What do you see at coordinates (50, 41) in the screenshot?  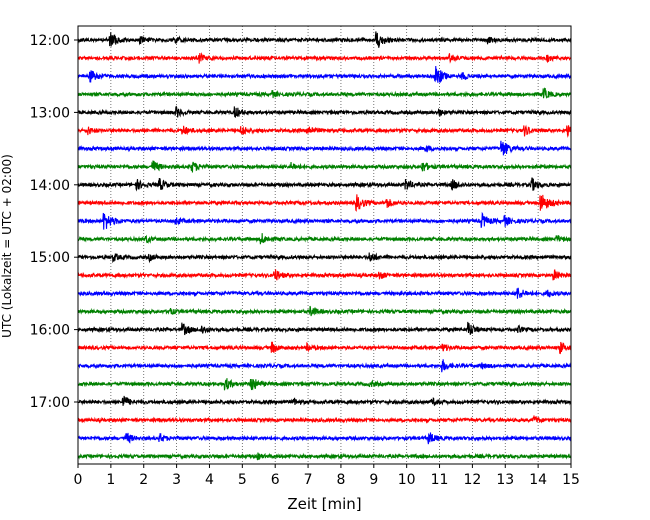 I see `y-tick-label: 12:00` at bounding box center [50, 41].